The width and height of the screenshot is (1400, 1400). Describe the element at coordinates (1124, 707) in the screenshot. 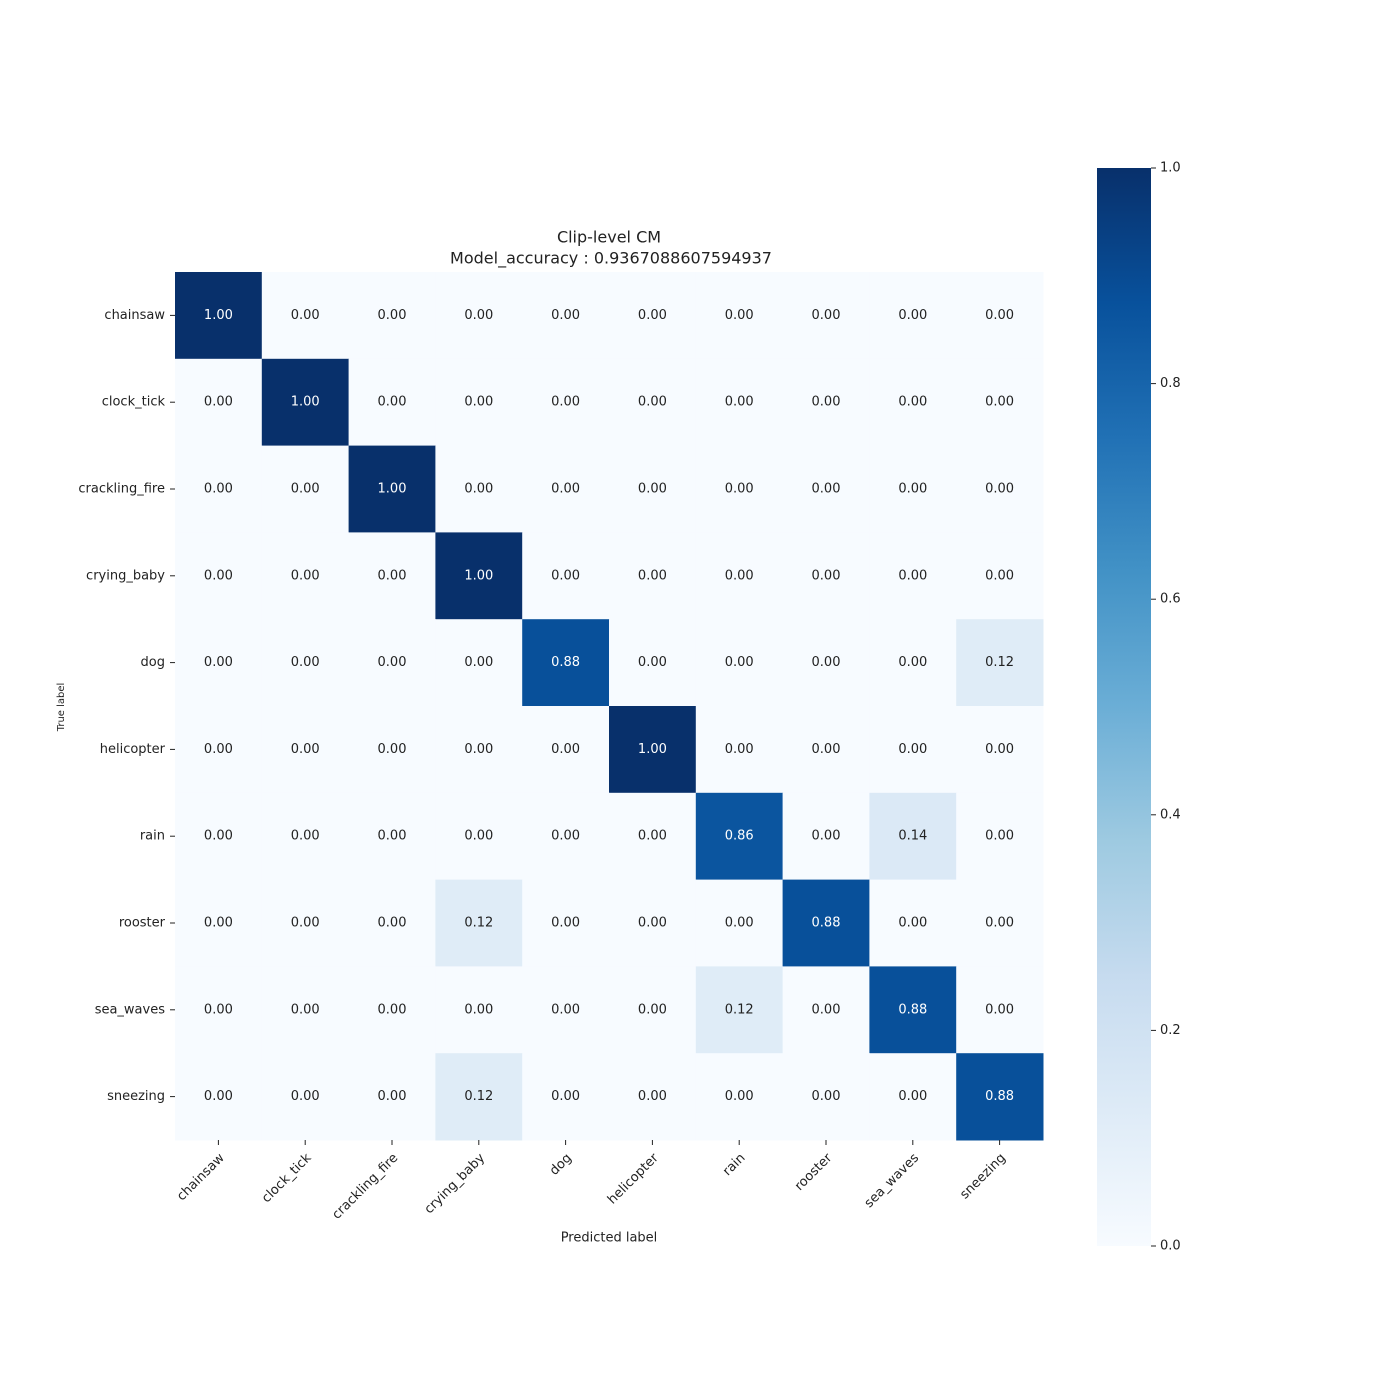

I see `colorbar` at that location.